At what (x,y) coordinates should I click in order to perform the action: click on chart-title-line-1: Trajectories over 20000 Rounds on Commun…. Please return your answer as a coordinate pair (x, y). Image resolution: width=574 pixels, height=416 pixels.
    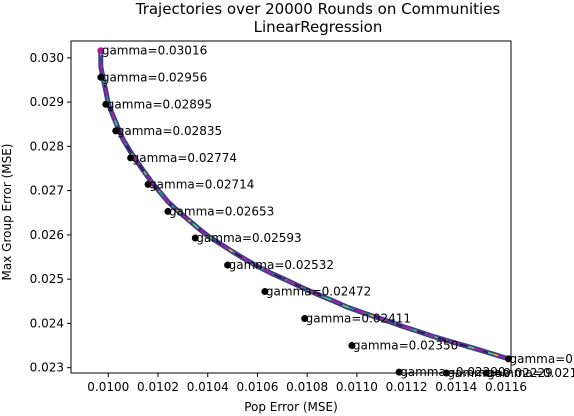
    Looking at the image, I should click on (318, 9).